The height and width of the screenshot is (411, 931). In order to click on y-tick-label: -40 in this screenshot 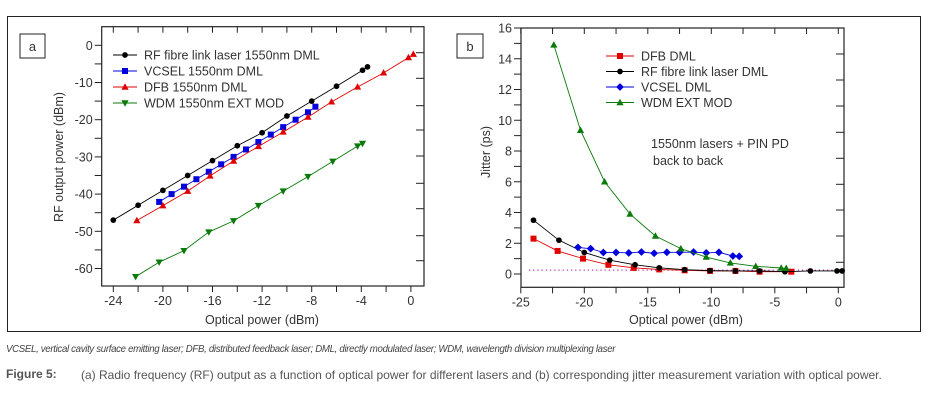, I will do `click(84, 195)`.